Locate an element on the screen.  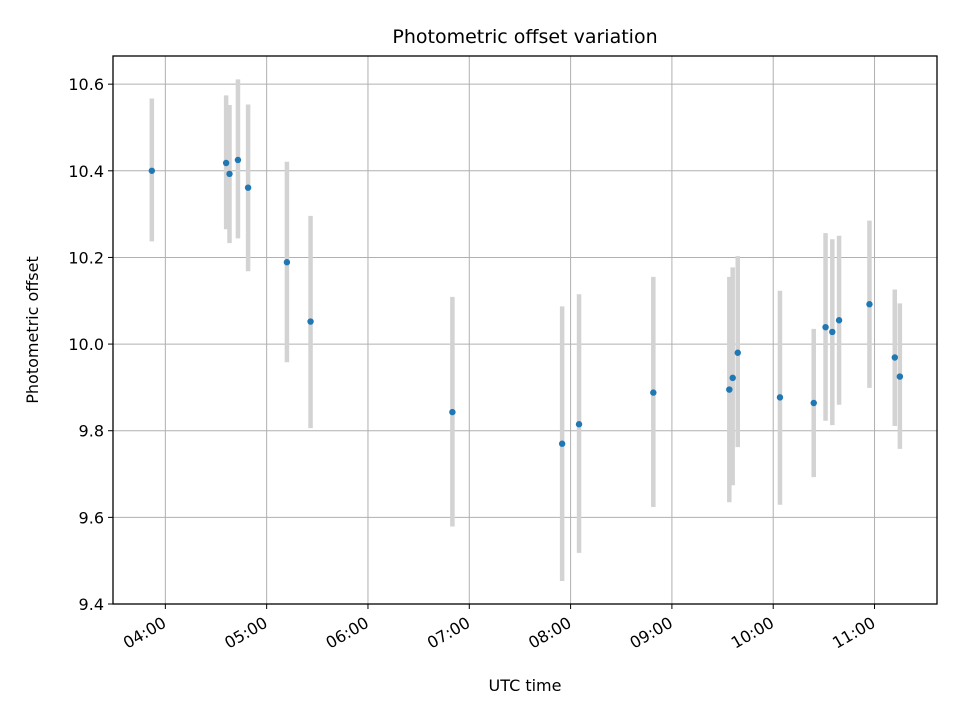
x-axis-label: UTC time is located at coordinates (525, 685).